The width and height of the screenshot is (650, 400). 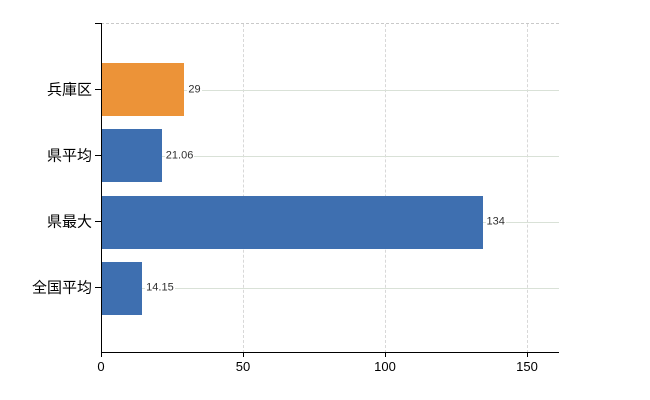 What do you see at coordinates (98, 23) in the screenshot?
I see `y-axis-top-tick` at bounding box center [98, 23].